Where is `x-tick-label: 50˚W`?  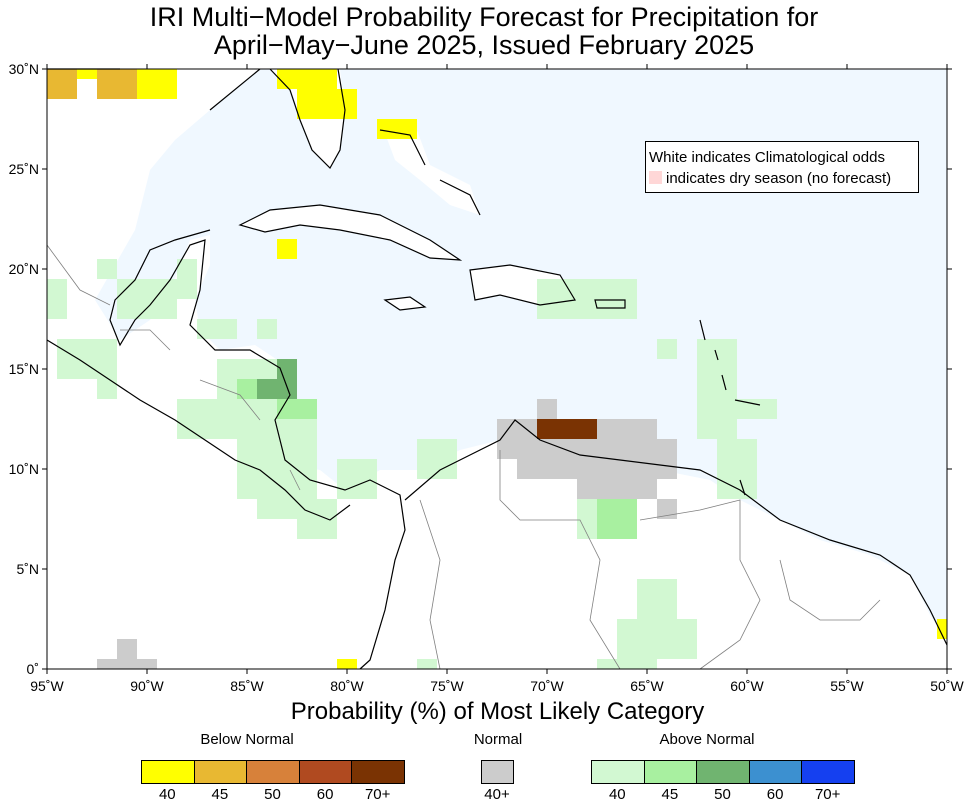 x-tick-label: 50˚W is located at coordinates (947, 686).